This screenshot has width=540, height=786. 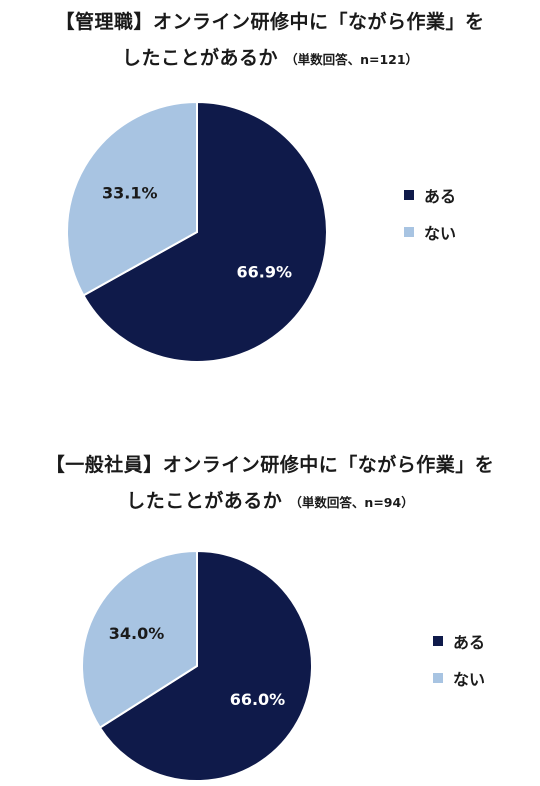 I want to click on chart2-slice-aru, so click(x=205, y=665).